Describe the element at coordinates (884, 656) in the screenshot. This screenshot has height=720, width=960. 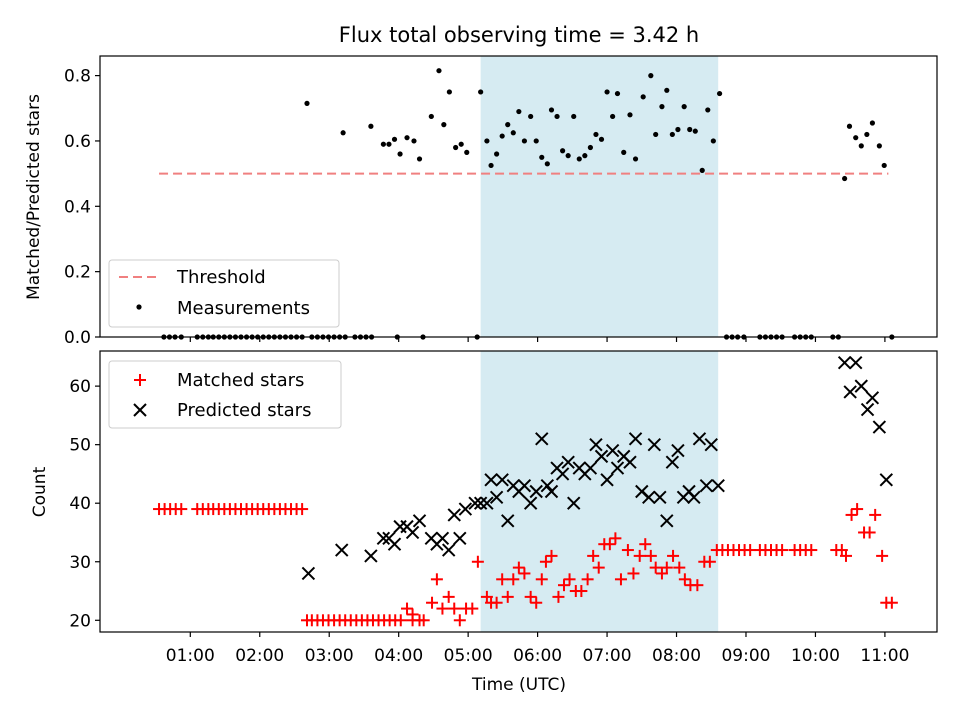
I see `bottom-x-tick-label: 11:00` at that location.